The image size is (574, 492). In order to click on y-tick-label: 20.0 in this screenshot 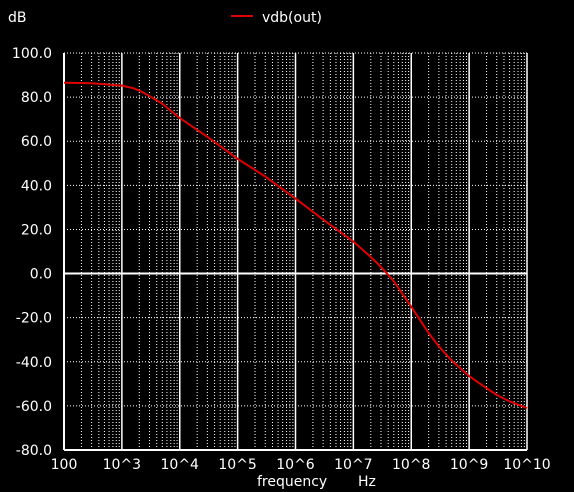, I will do `click(36, 230)`.